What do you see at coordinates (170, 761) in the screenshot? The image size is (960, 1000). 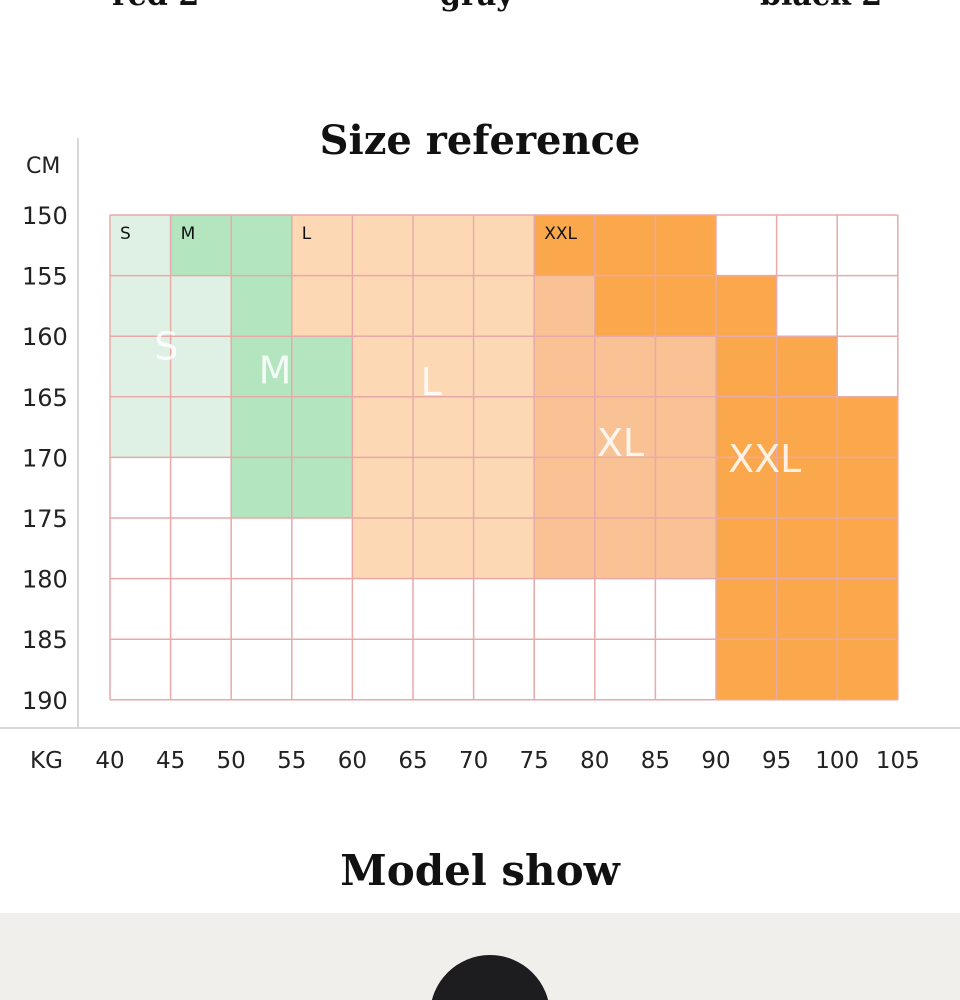 I see `x-tick-label: 45` at bounding box center [170, 761].